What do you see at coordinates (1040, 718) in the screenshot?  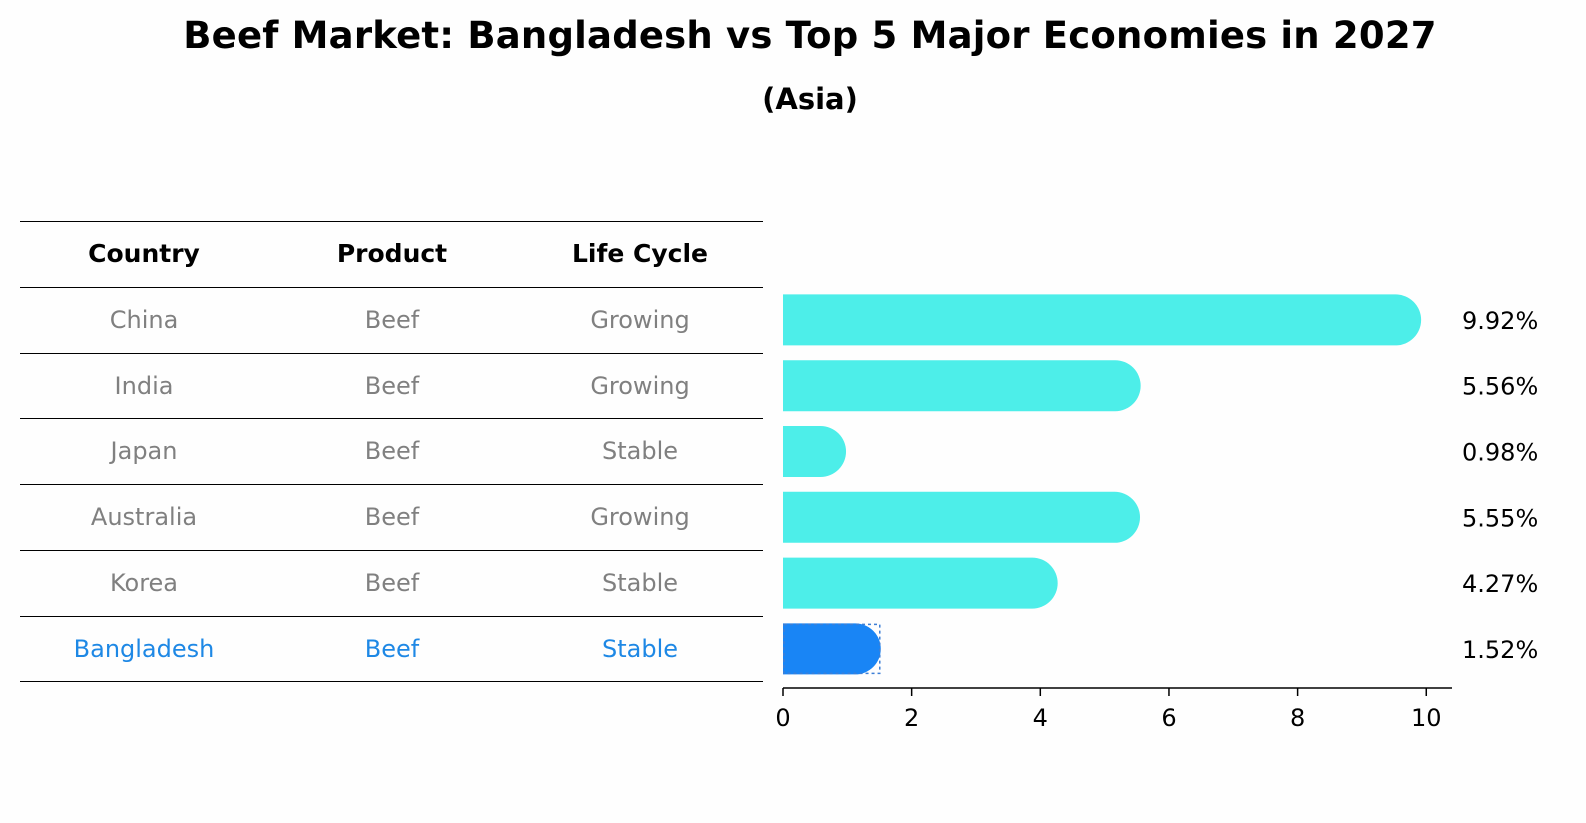 I see `x-tick-label: 4` at bounding box center [1040, 718].